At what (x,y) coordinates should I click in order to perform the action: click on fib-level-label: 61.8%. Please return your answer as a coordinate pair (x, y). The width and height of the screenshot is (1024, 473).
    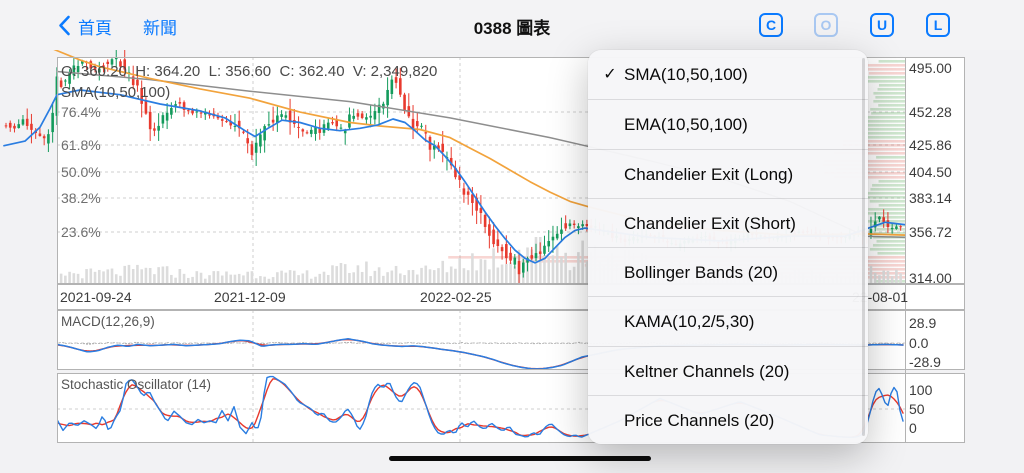
    Looking at the image, I should click on (81, 145).